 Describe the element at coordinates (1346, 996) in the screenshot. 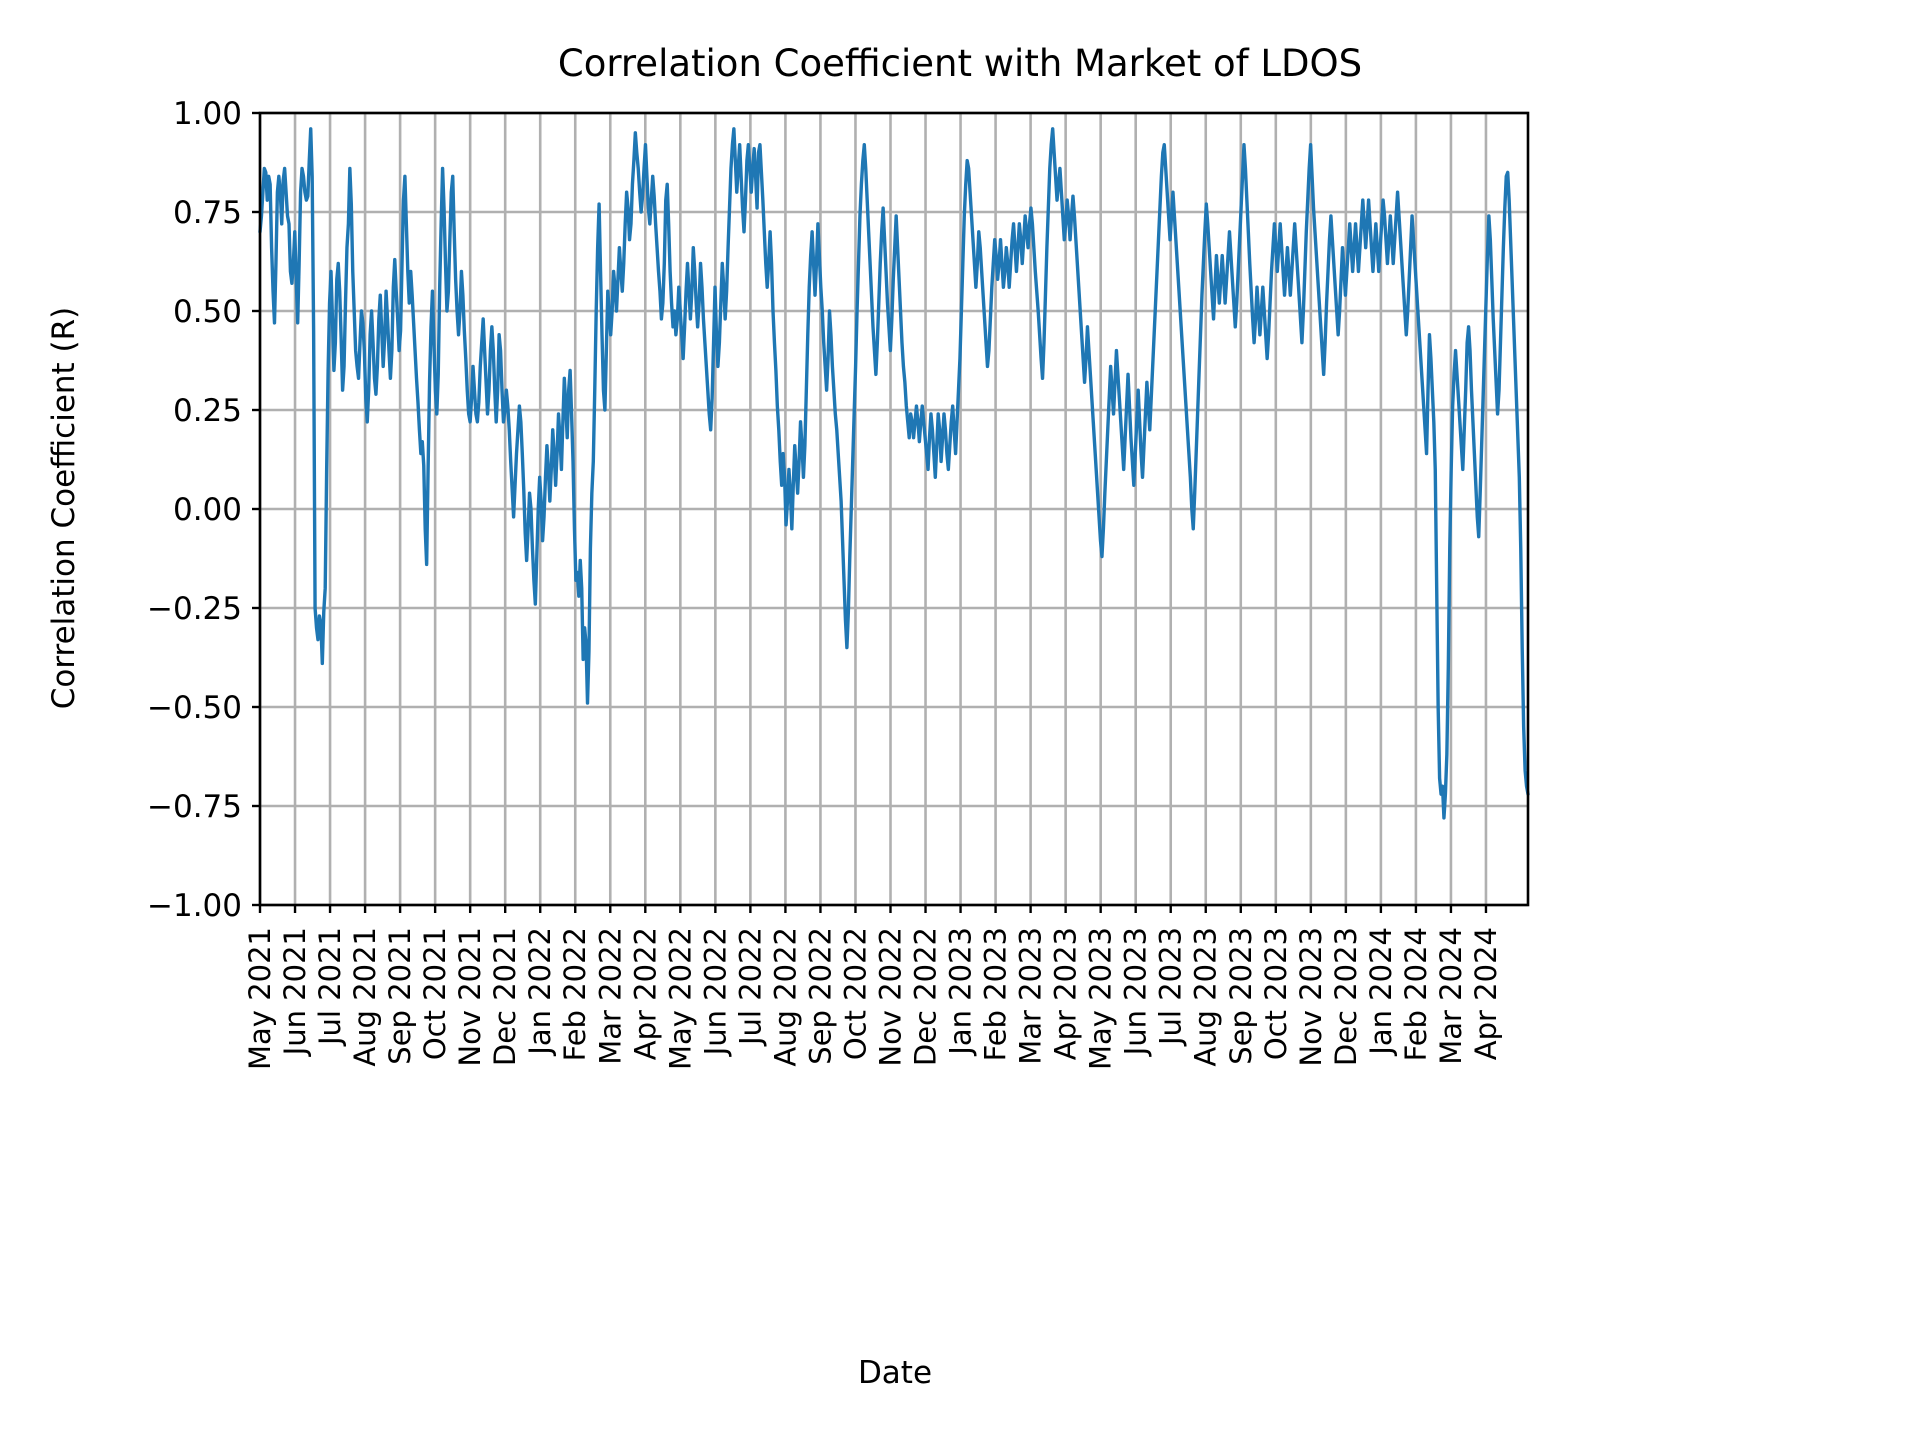

I see `x-tick-label: Dec 2023` at that location.